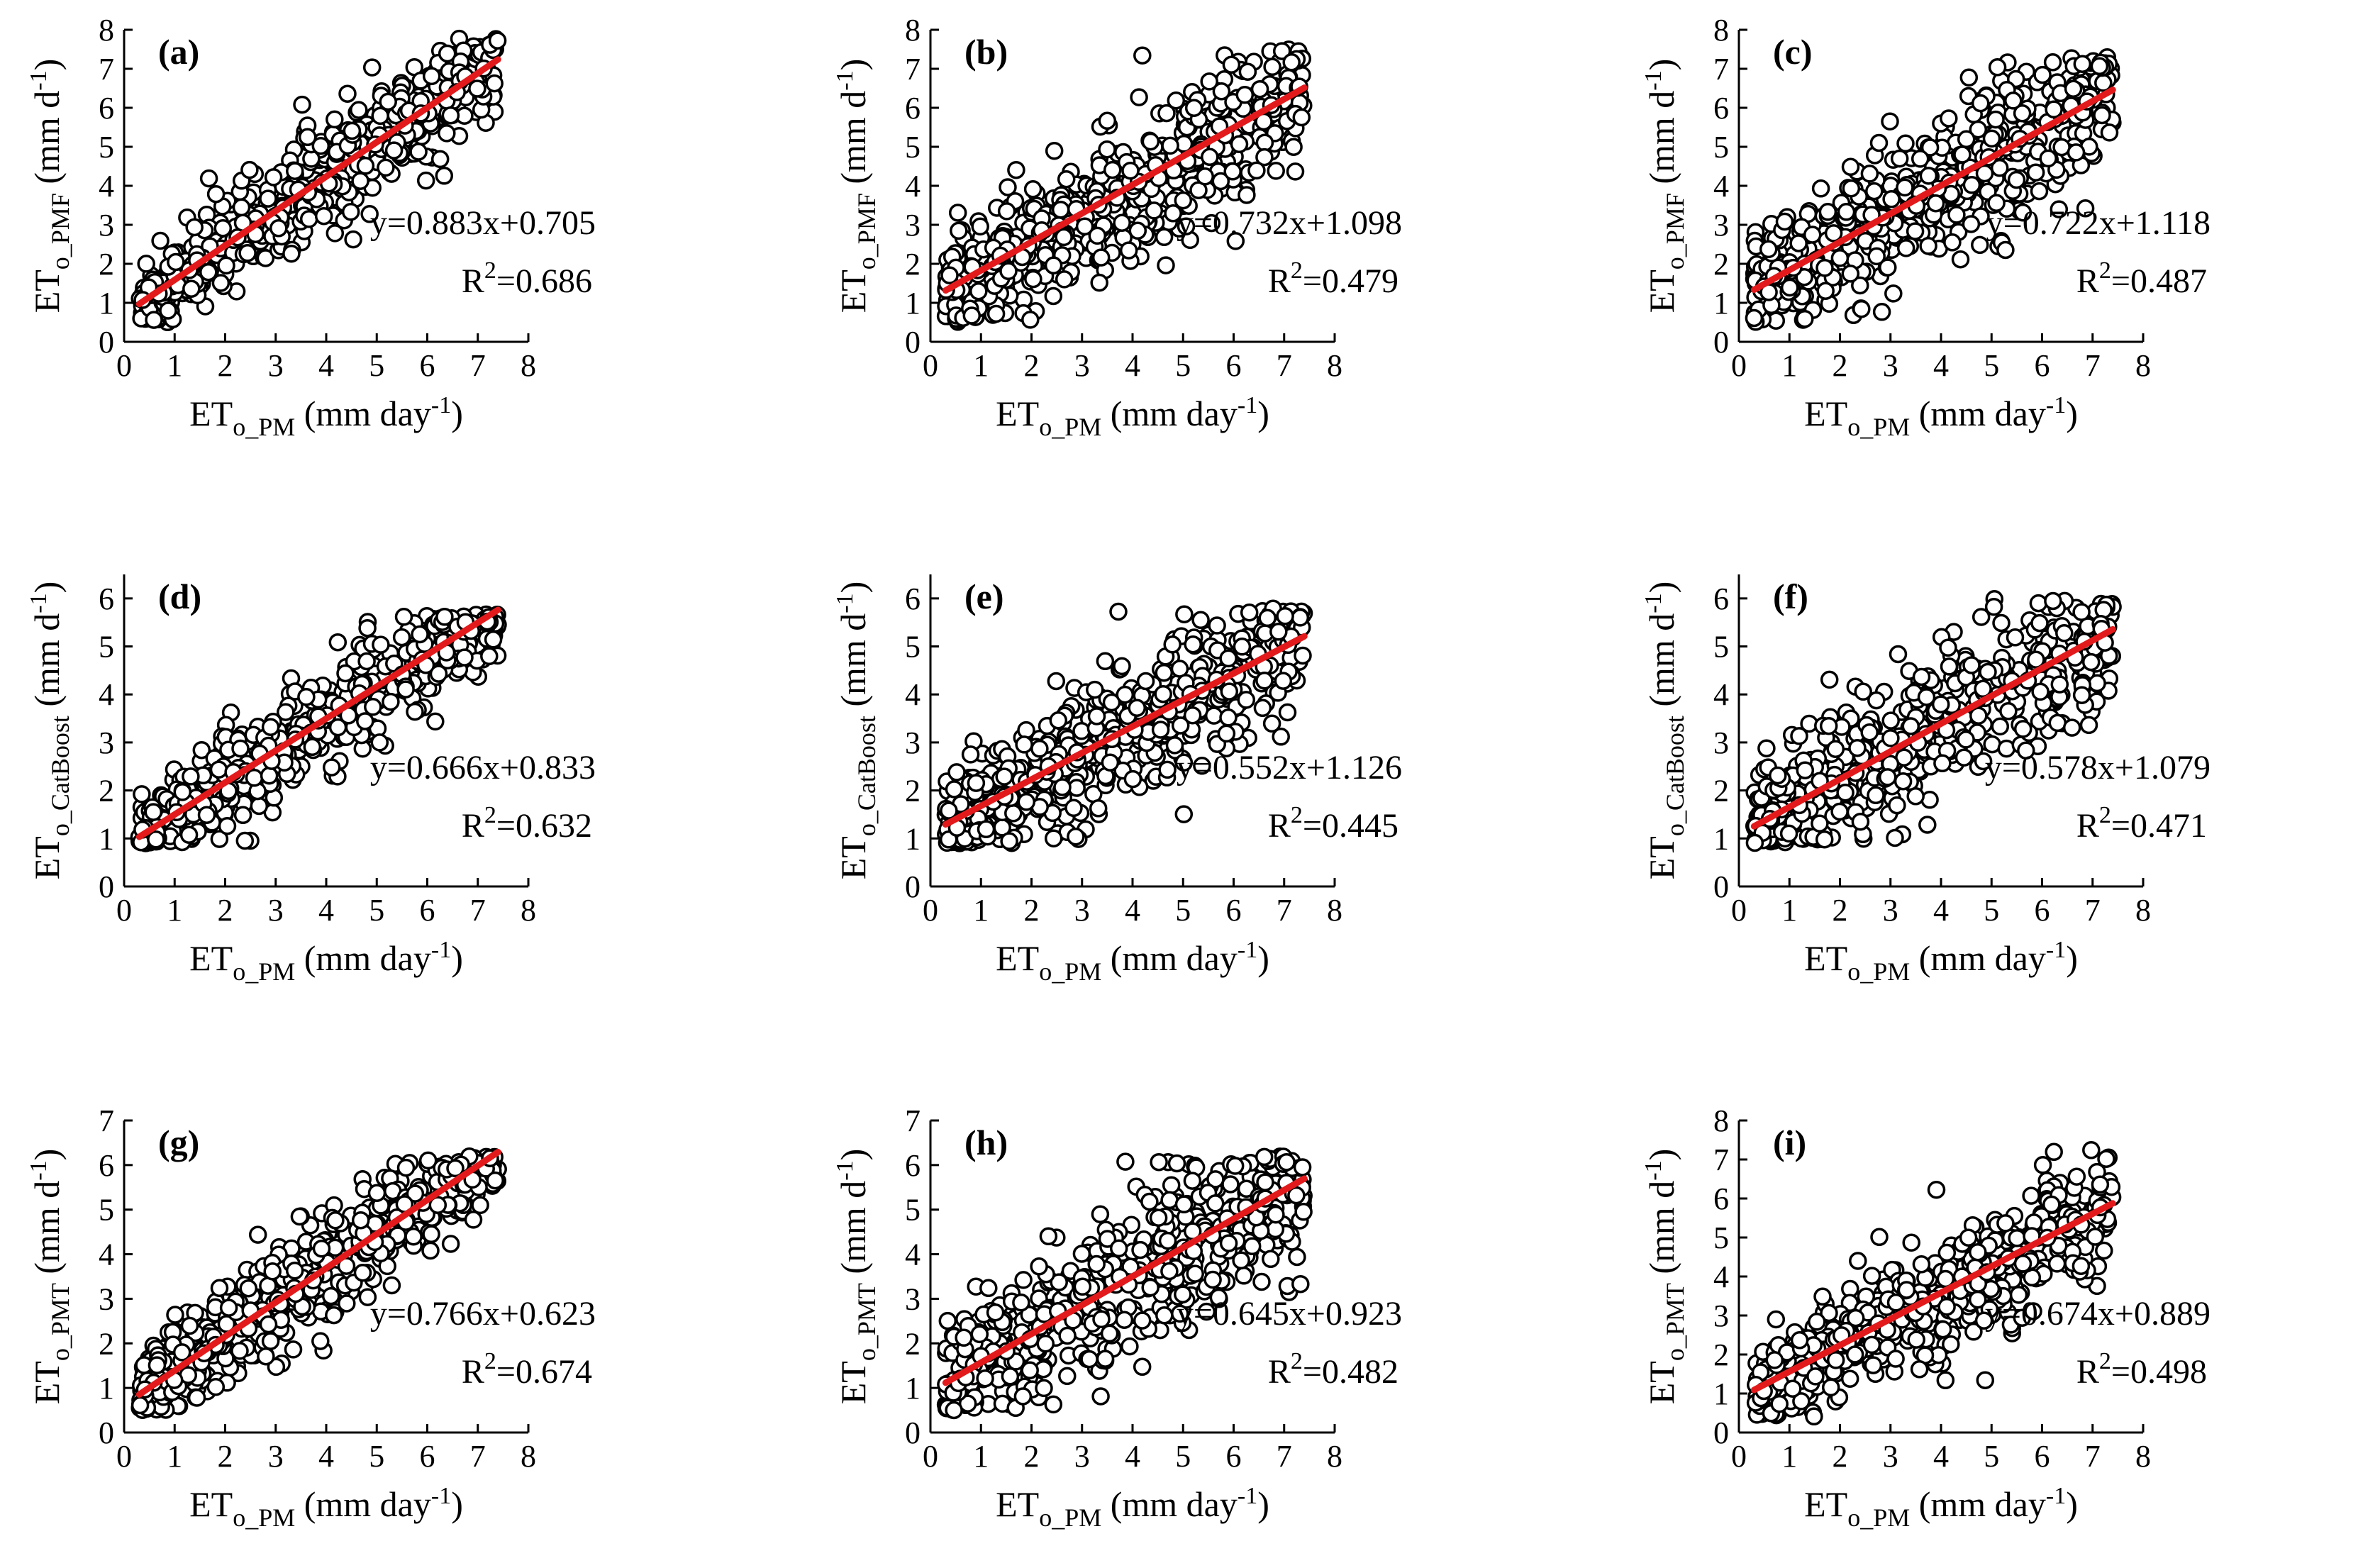  Describe the element at coordinates (276, 365) in the screenshot. I see `x-tick-label: 3` at that location.